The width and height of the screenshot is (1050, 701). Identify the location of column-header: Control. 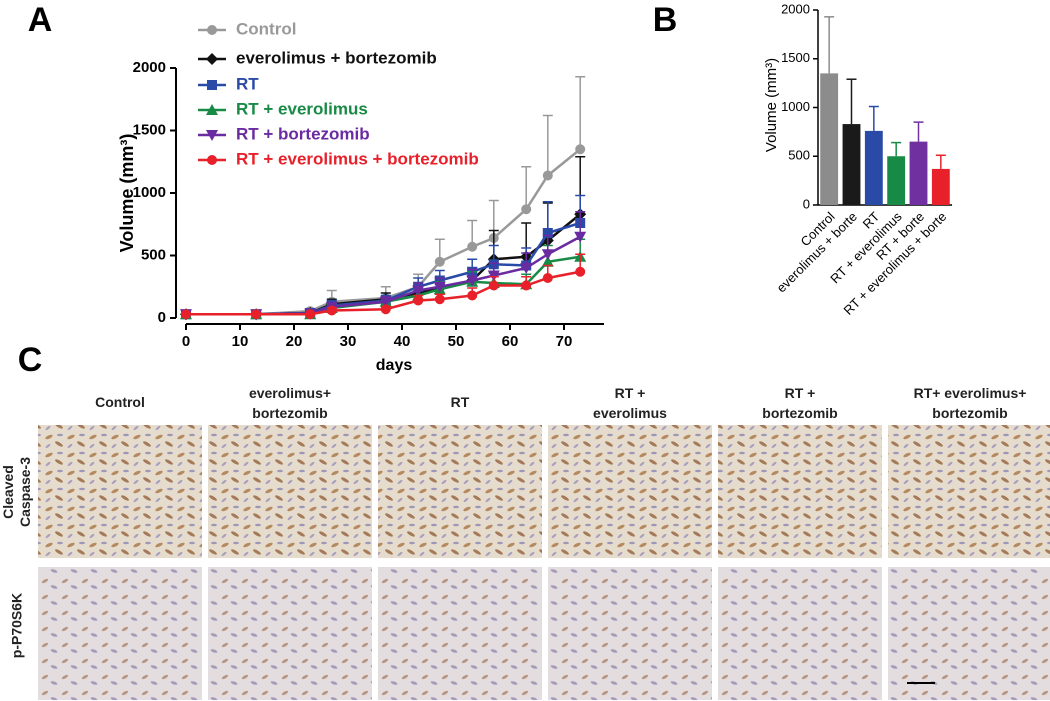
(120, 402).